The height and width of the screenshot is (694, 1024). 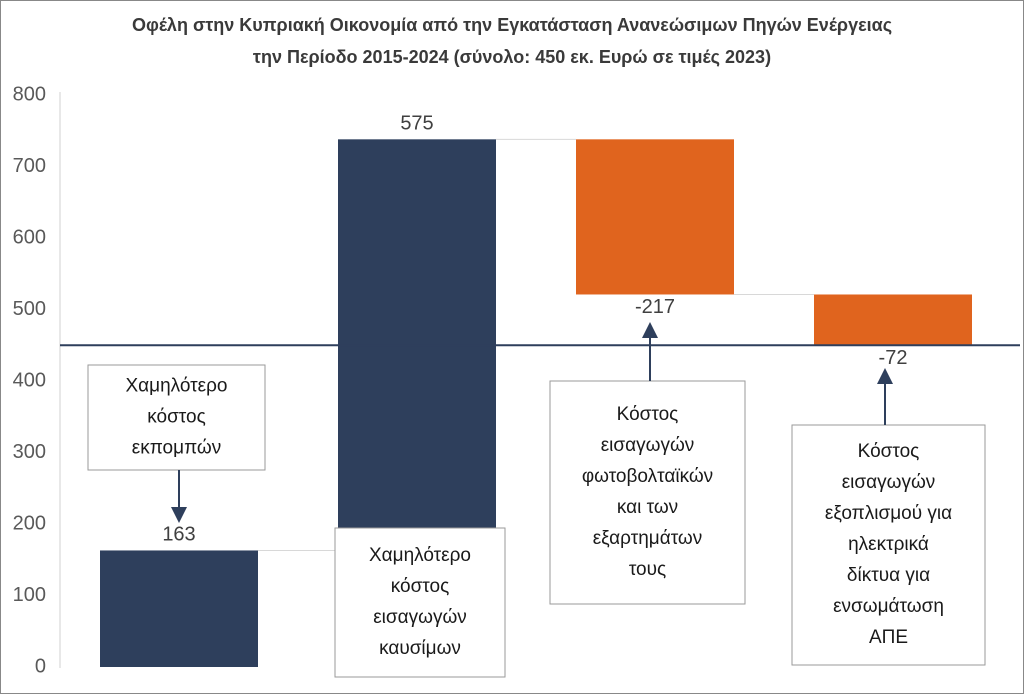 I want to click on annotation-text: καυσίμων, so click(x=420, y=648).